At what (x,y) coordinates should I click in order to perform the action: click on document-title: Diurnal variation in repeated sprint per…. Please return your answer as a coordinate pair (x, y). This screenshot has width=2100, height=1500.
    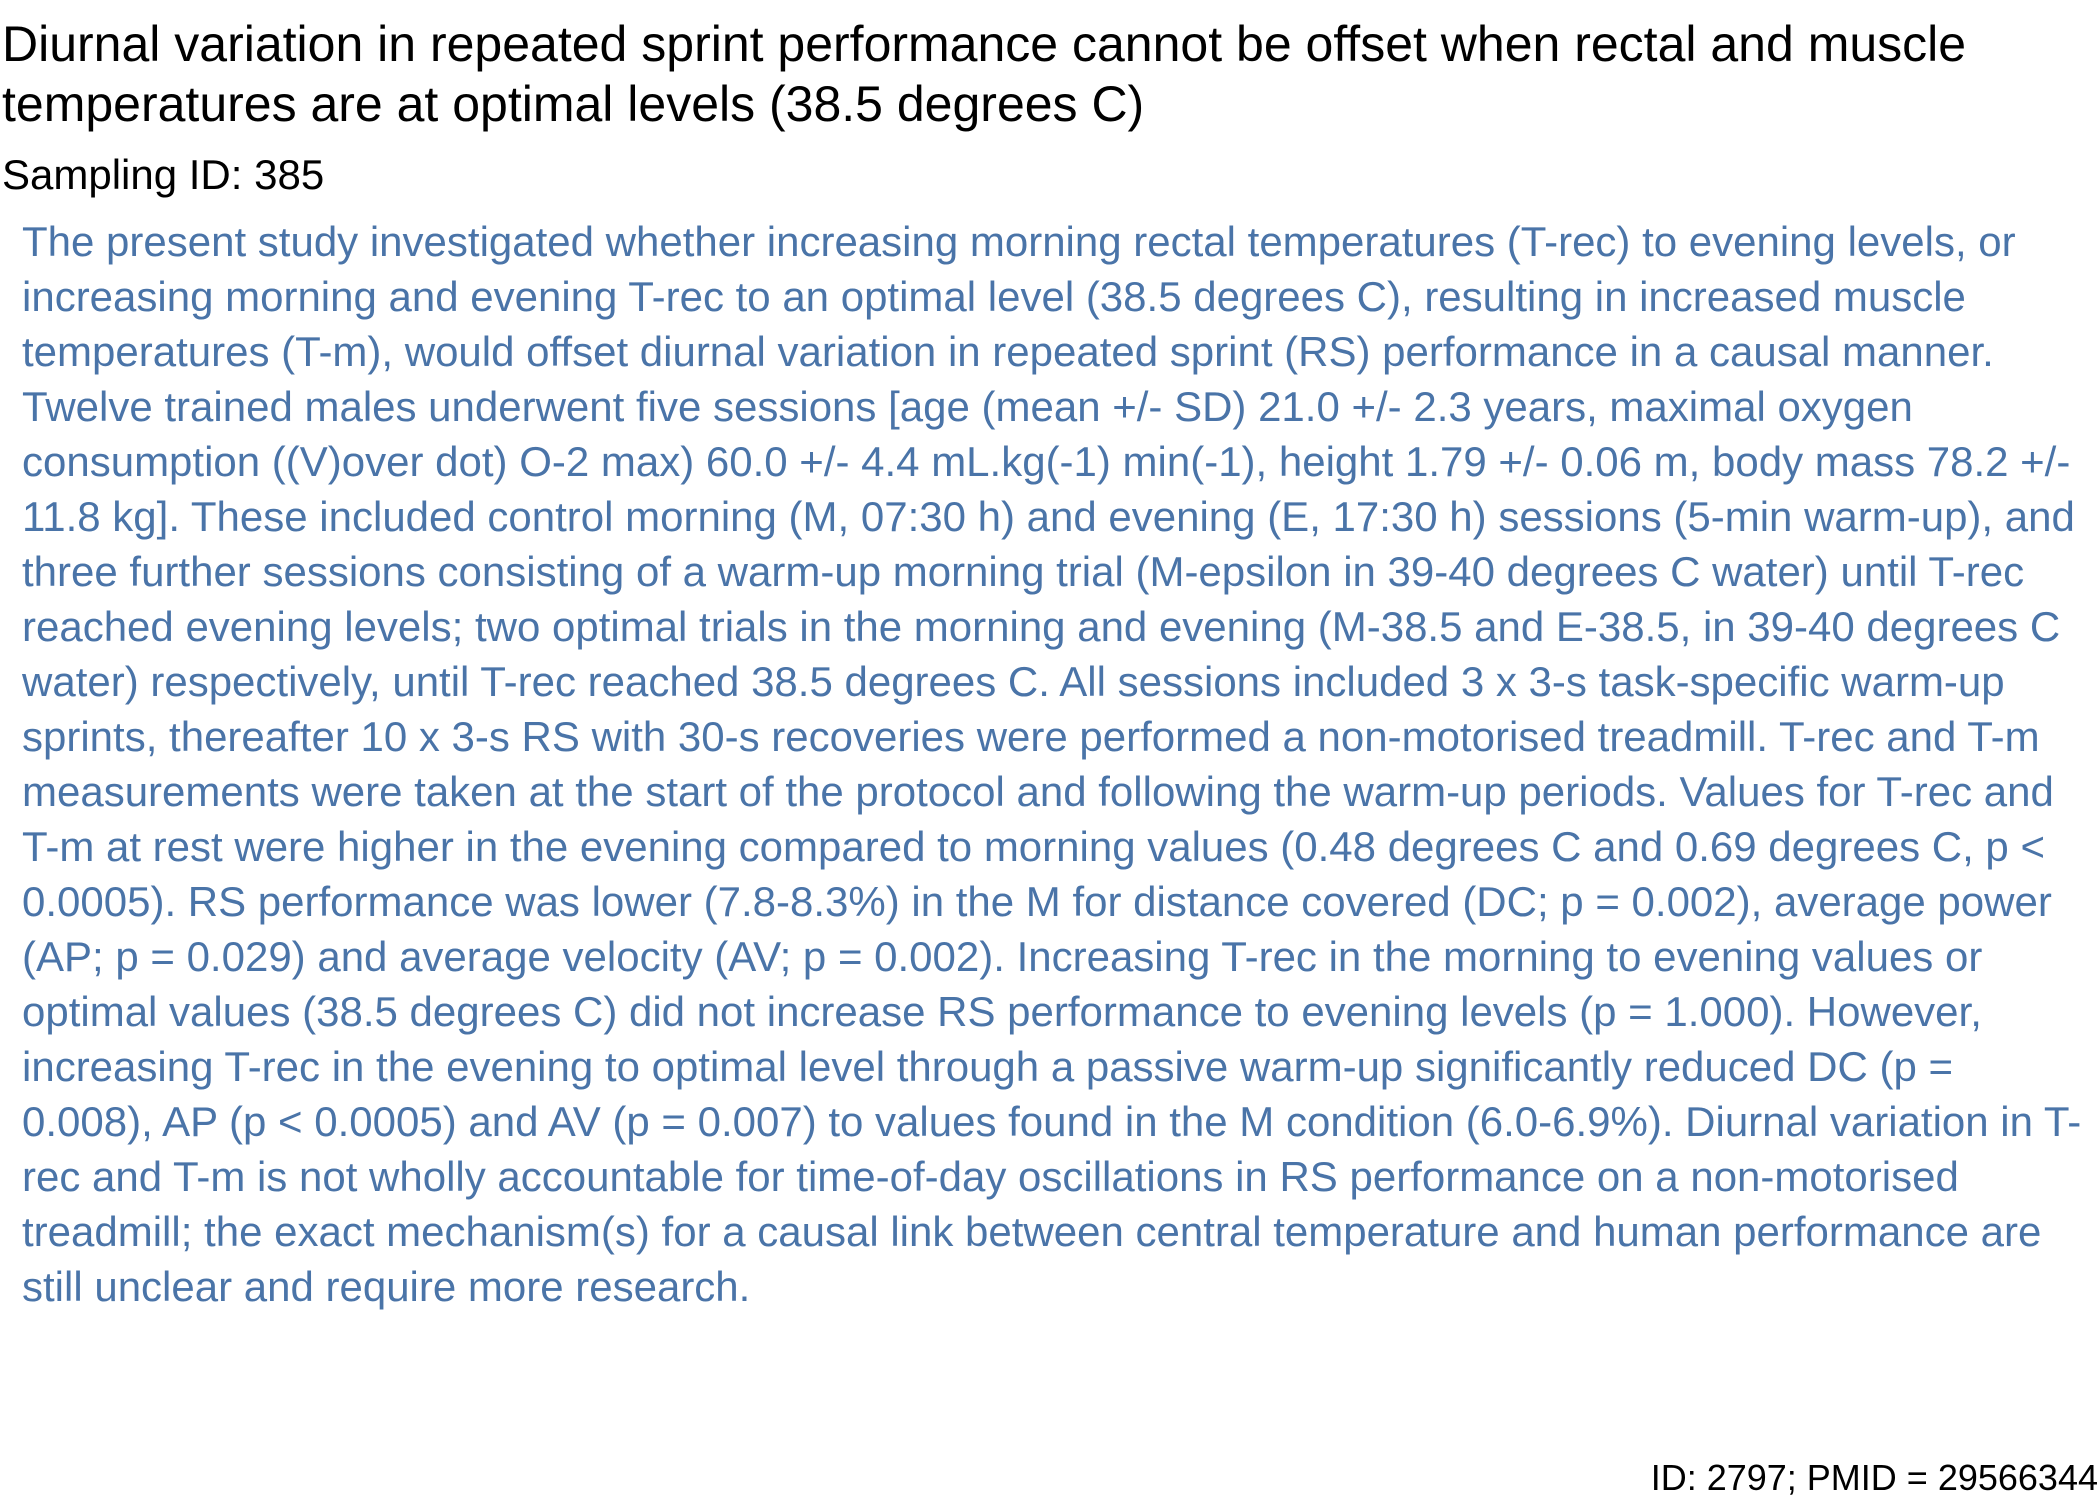
    Looking at the image, I should click on (984, 74).